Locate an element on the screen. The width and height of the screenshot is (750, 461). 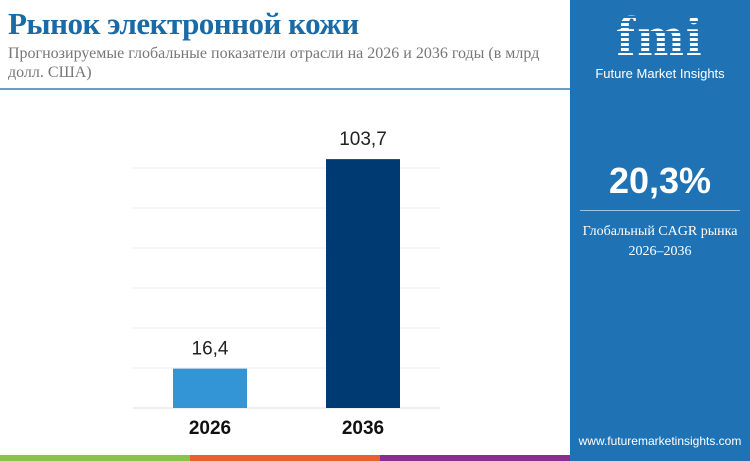
stripe-orange is located at coordinates (285, 458).